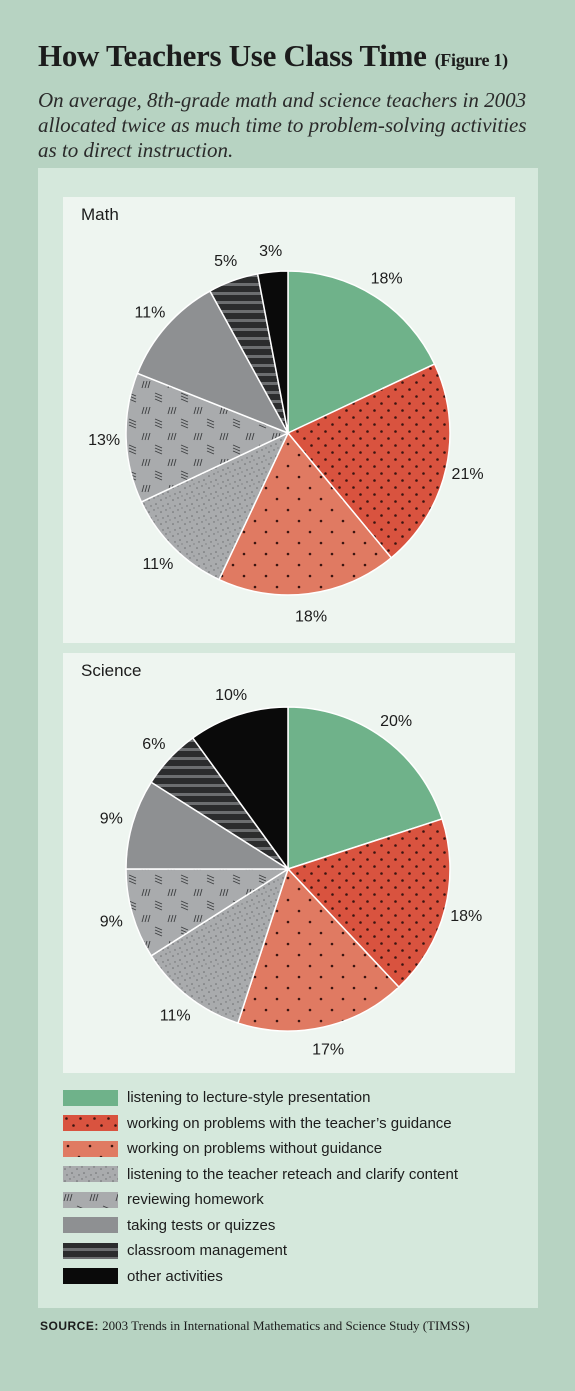  What do you see at coordinates (270, 251) in the screenshot?
I see `math-slice-label-other: 3%` at bounding box center [270, 251].